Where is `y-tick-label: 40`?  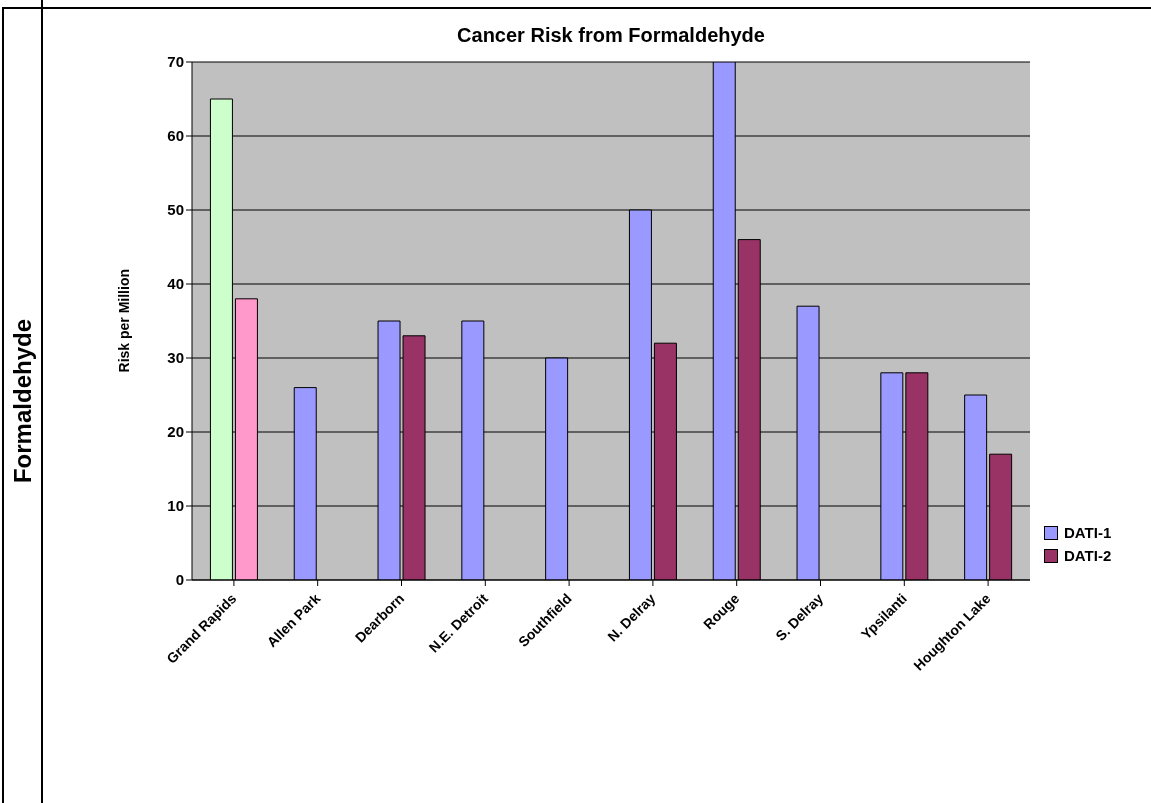 y-tick-label: 40 is located at coordinates (175, 284).